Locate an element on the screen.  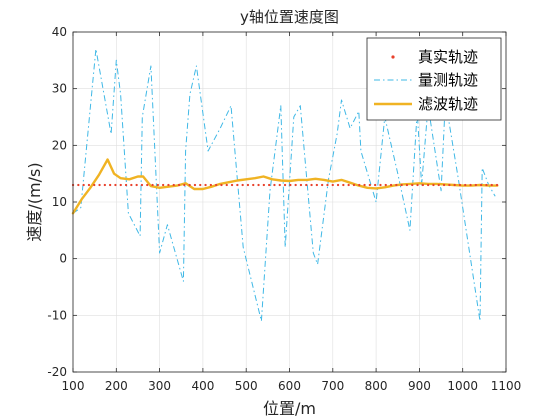
y-tick-label: 0 is located at coordinates (63, 259).